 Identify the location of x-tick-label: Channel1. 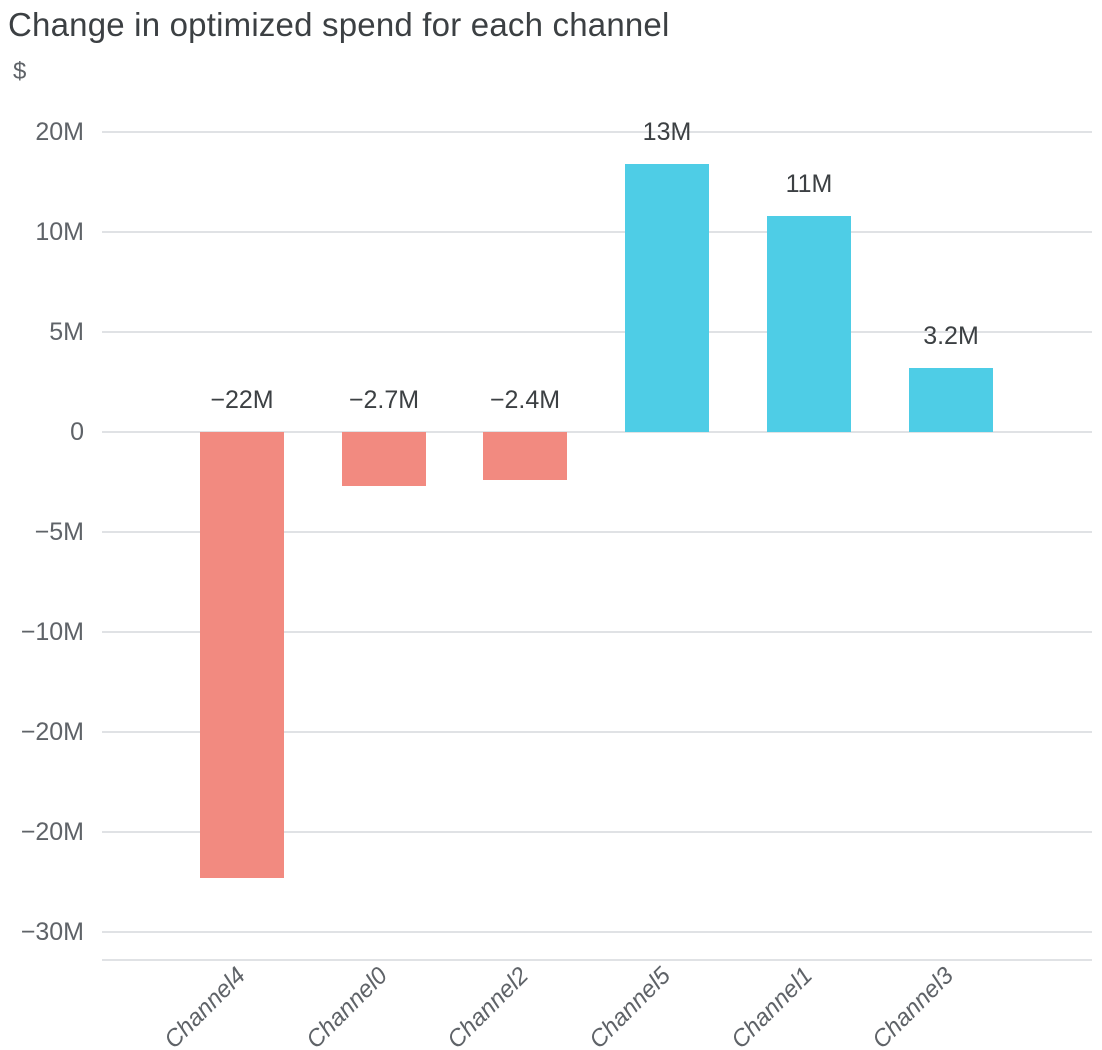
(772, 1006).